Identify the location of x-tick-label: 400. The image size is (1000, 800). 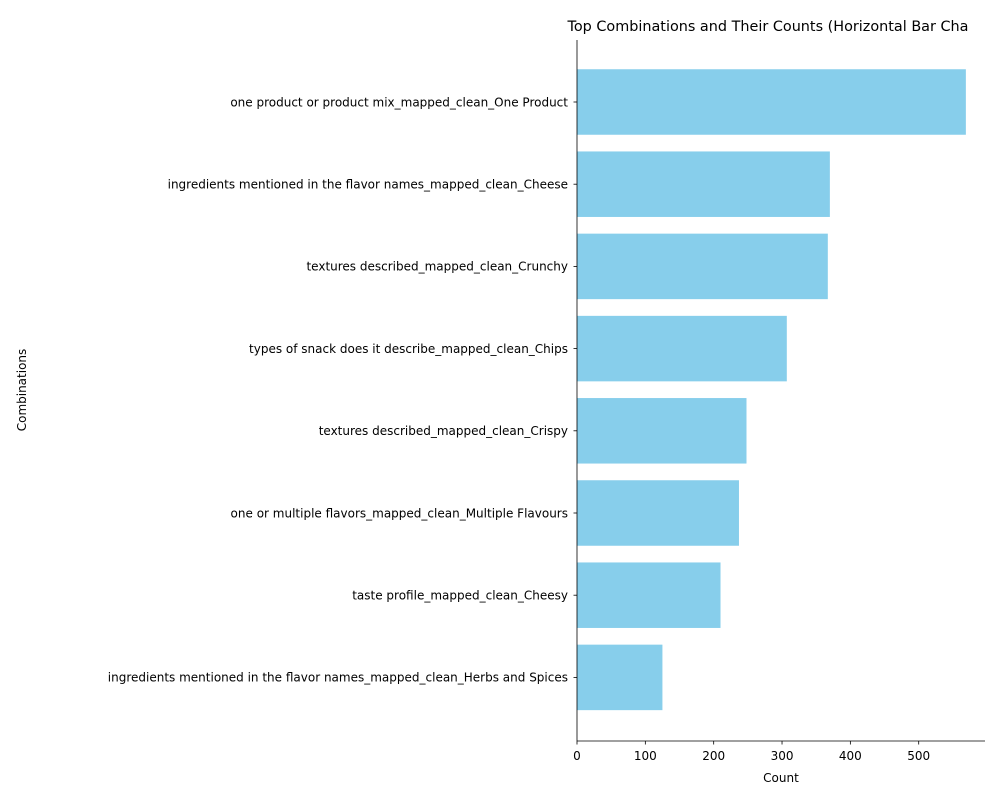
(850, 756).